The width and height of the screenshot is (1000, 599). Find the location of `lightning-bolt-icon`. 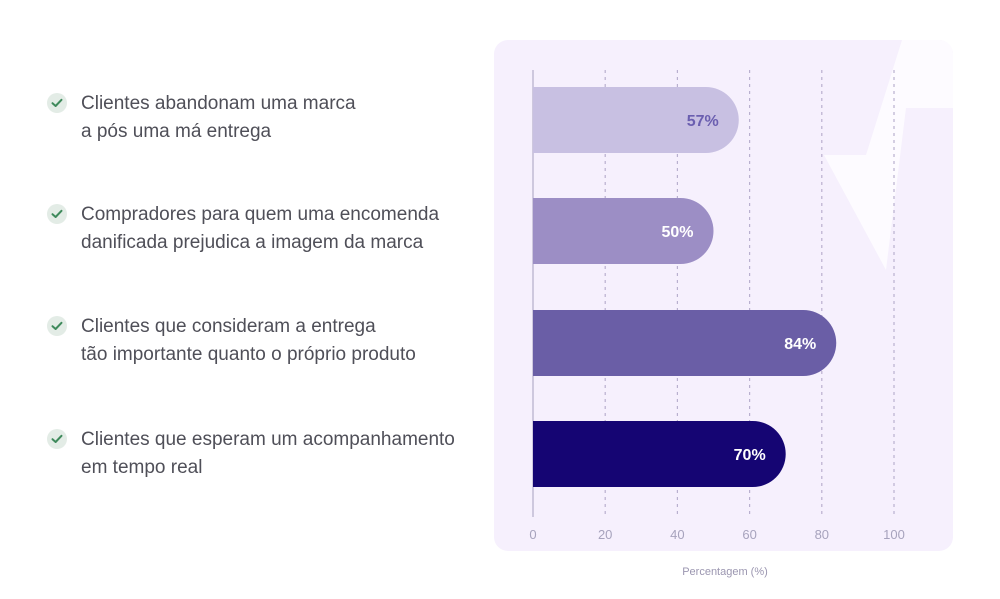

lightning-bolt-icon is located at coordinates (888, 155).